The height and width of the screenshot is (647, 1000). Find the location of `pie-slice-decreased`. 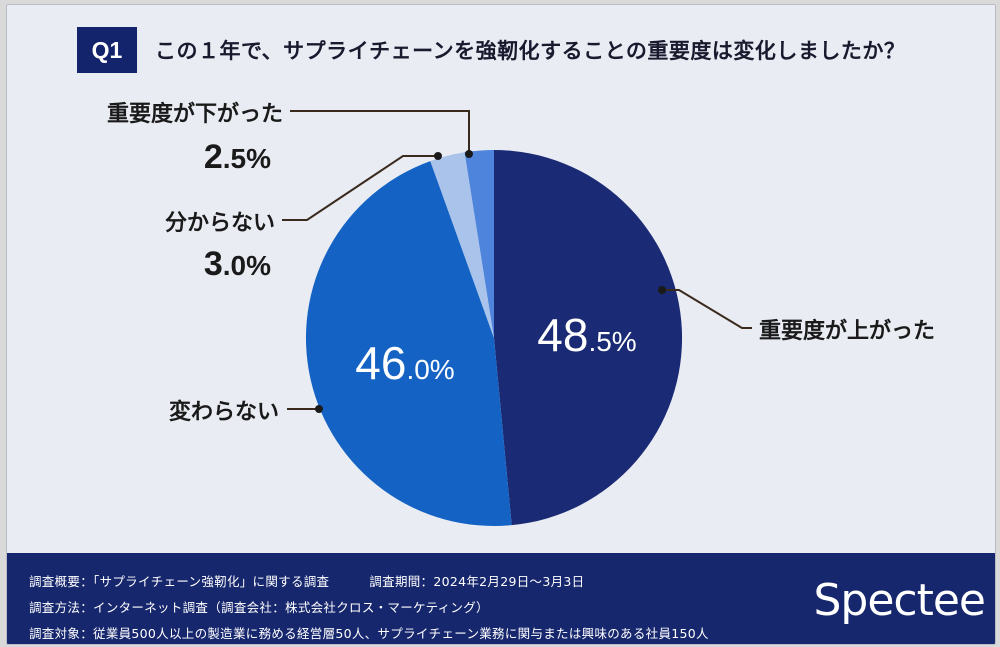

pie-slice-decreased is located at coordinates (479, 244).